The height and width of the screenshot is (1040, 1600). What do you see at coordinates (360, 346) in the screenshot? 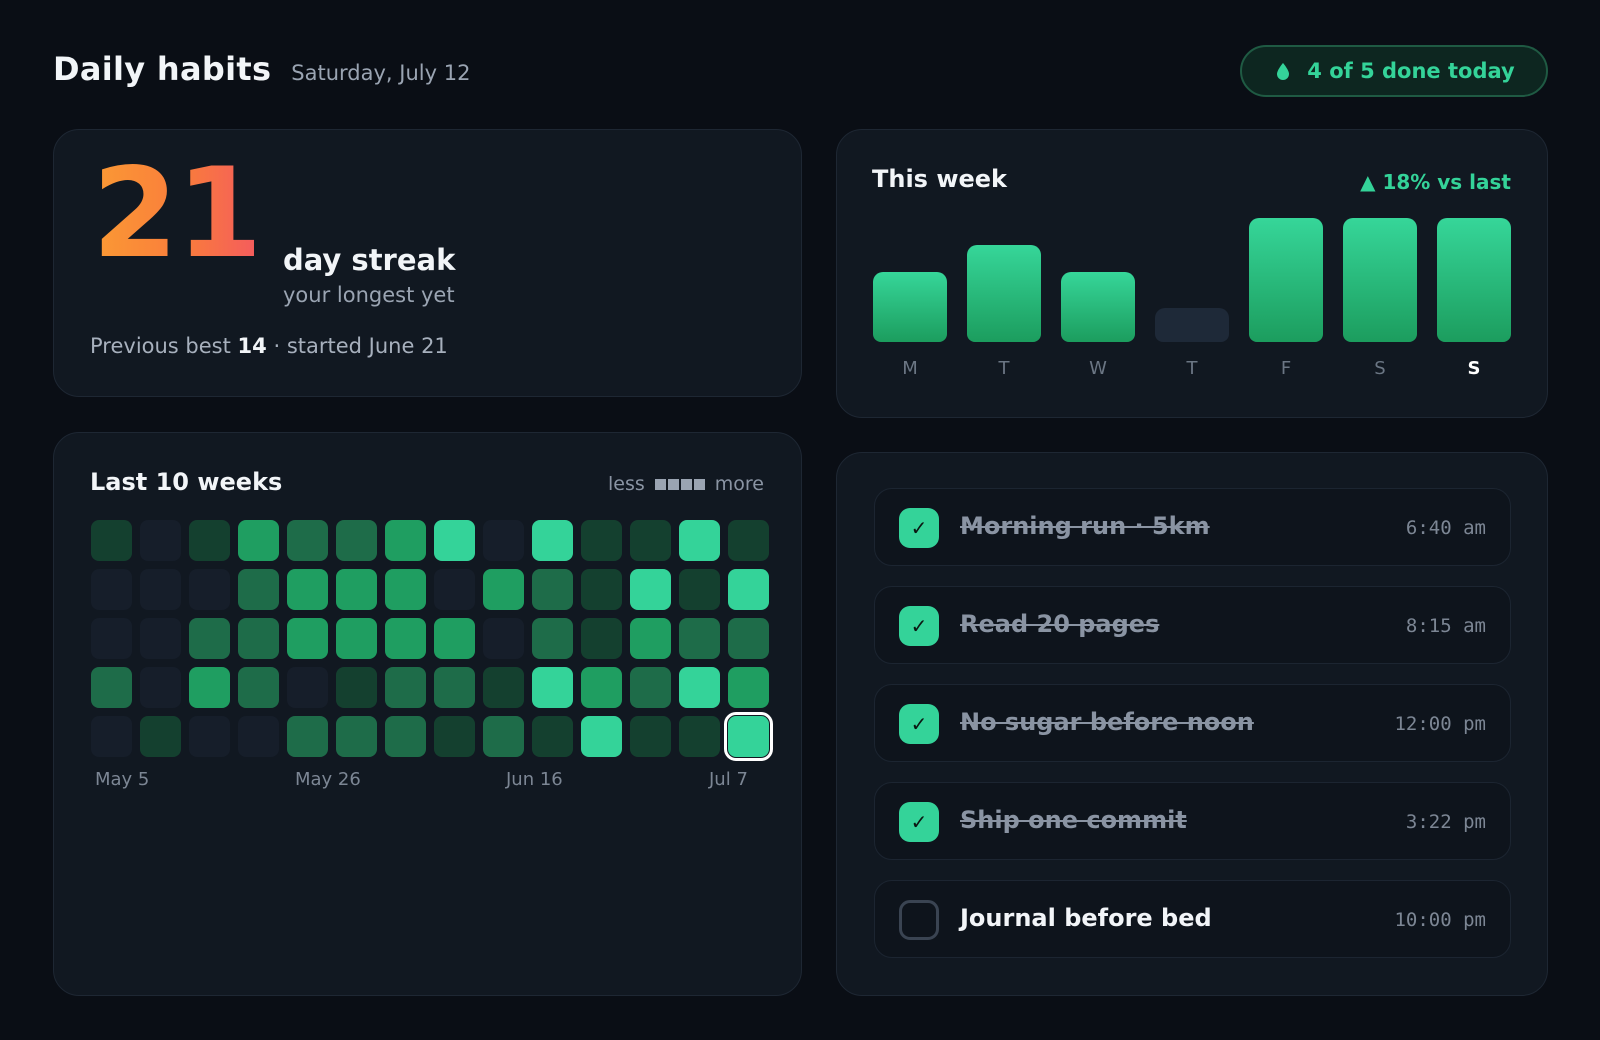
I see `streak-started: · started June 21` at bounding box center [360, 346].